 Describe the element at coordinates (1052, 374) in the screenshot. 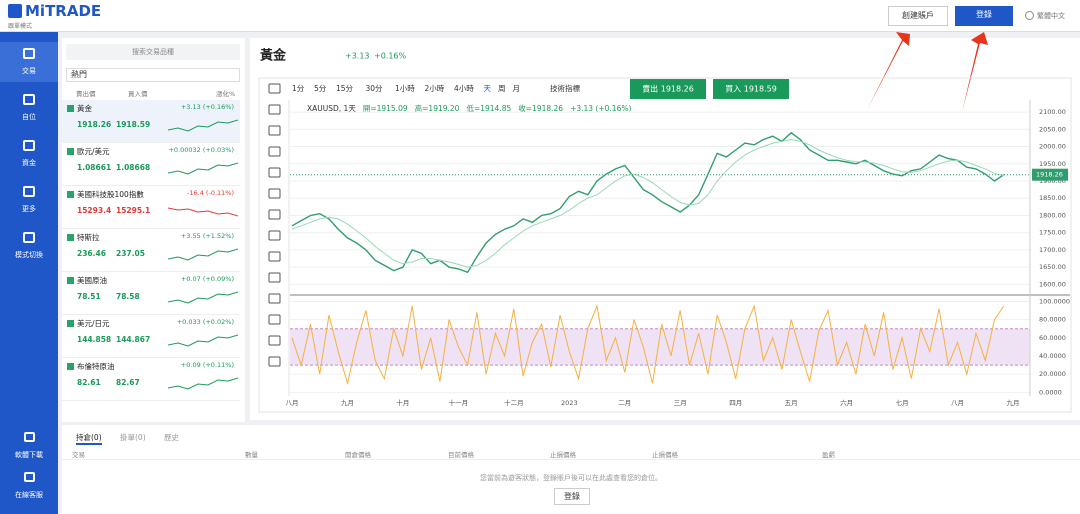

I see `y2-tick-label: 20.0000` at that location.